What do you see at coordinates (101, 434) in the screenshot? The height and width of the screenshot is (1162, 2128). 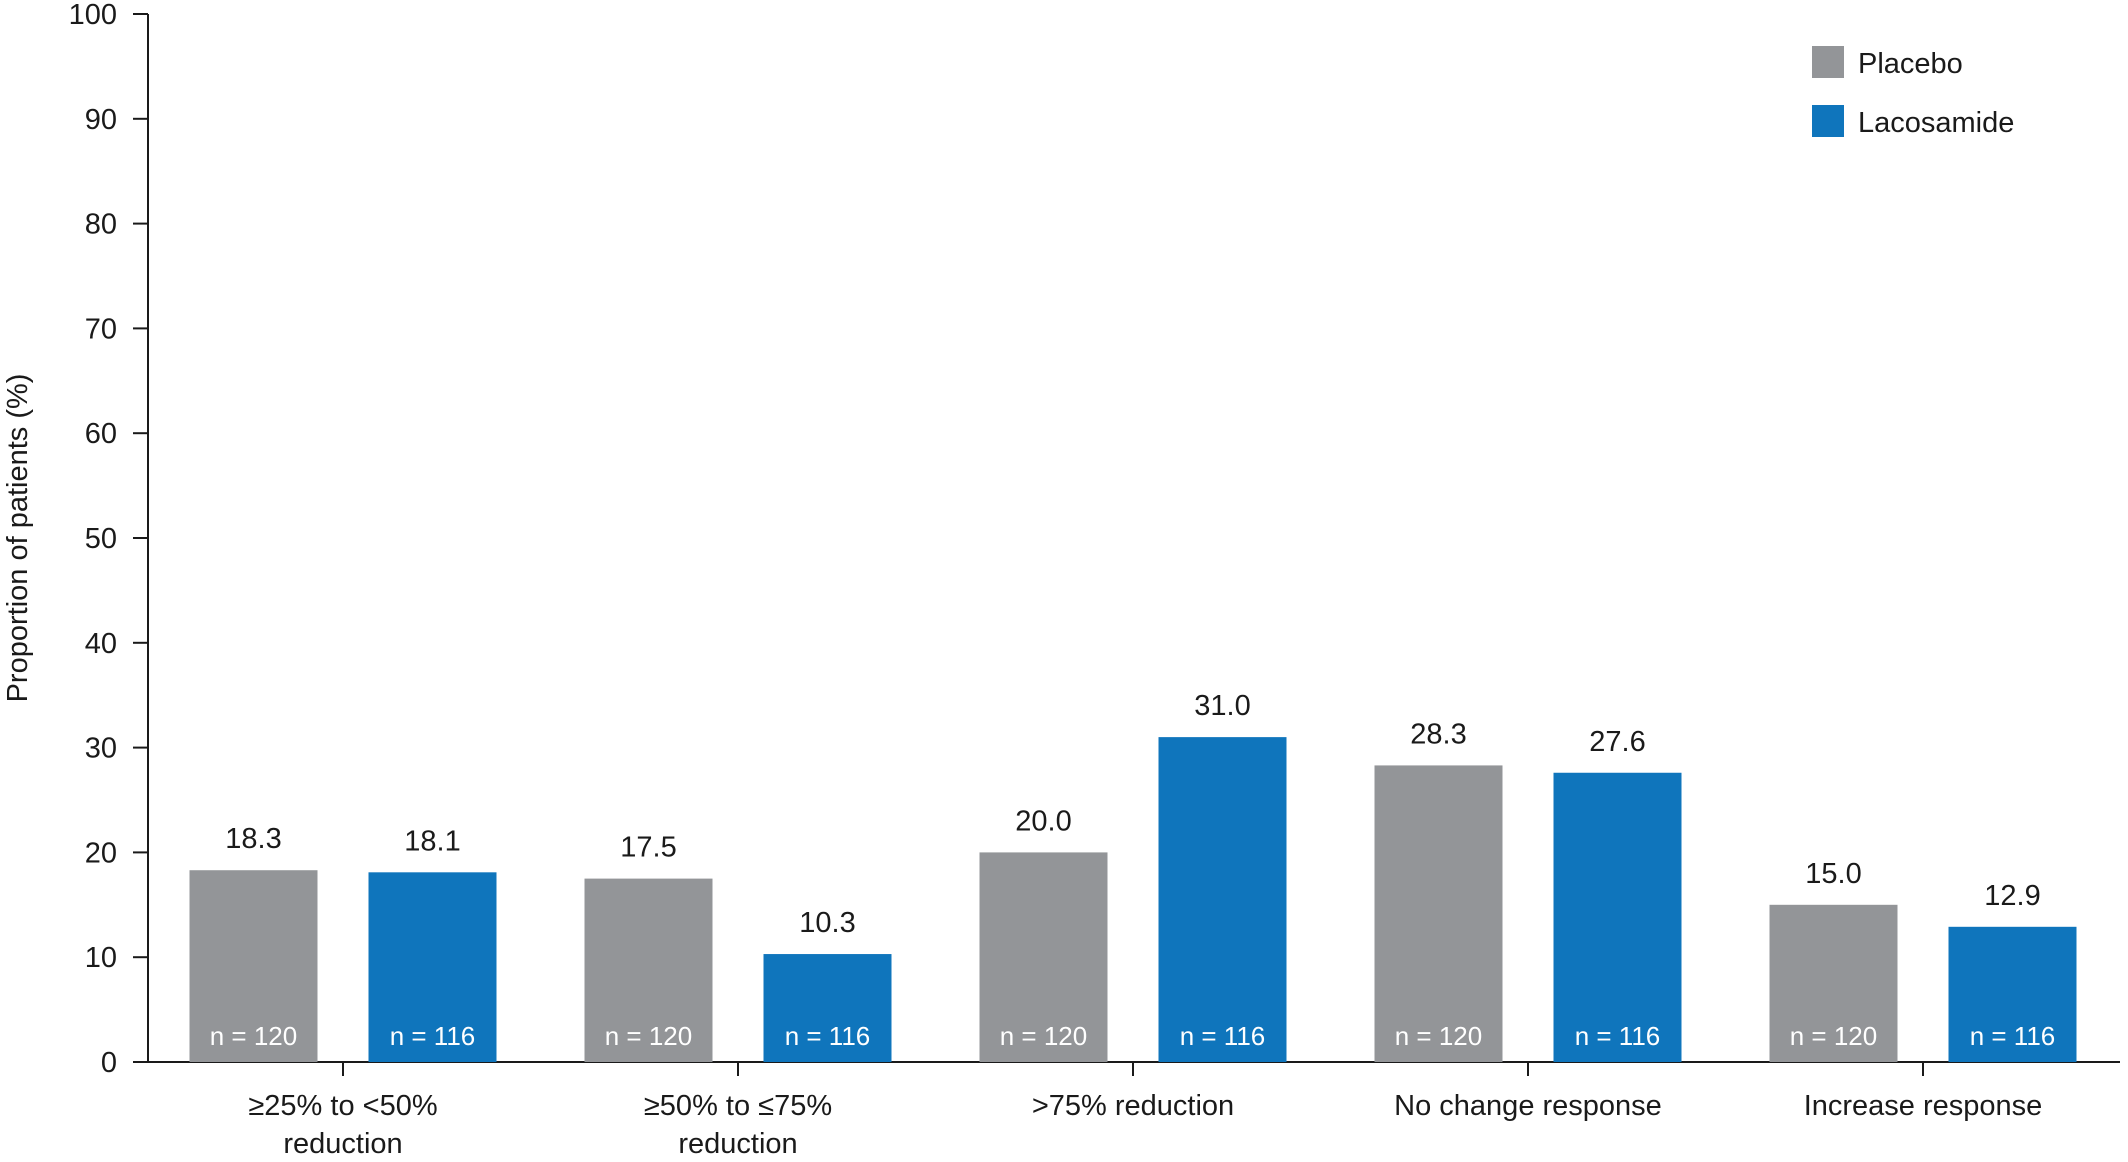 I see `y-tick-label: 60` at bounding box center [101, 434].